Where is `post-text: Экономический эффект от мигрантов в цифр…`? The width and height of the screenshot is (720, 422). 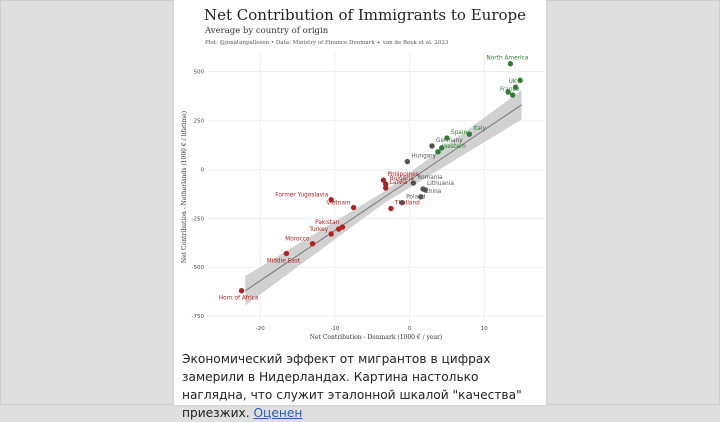 post-text: Экономический эффект от мигрантов в цифр… is located at coordinates (362, 386).